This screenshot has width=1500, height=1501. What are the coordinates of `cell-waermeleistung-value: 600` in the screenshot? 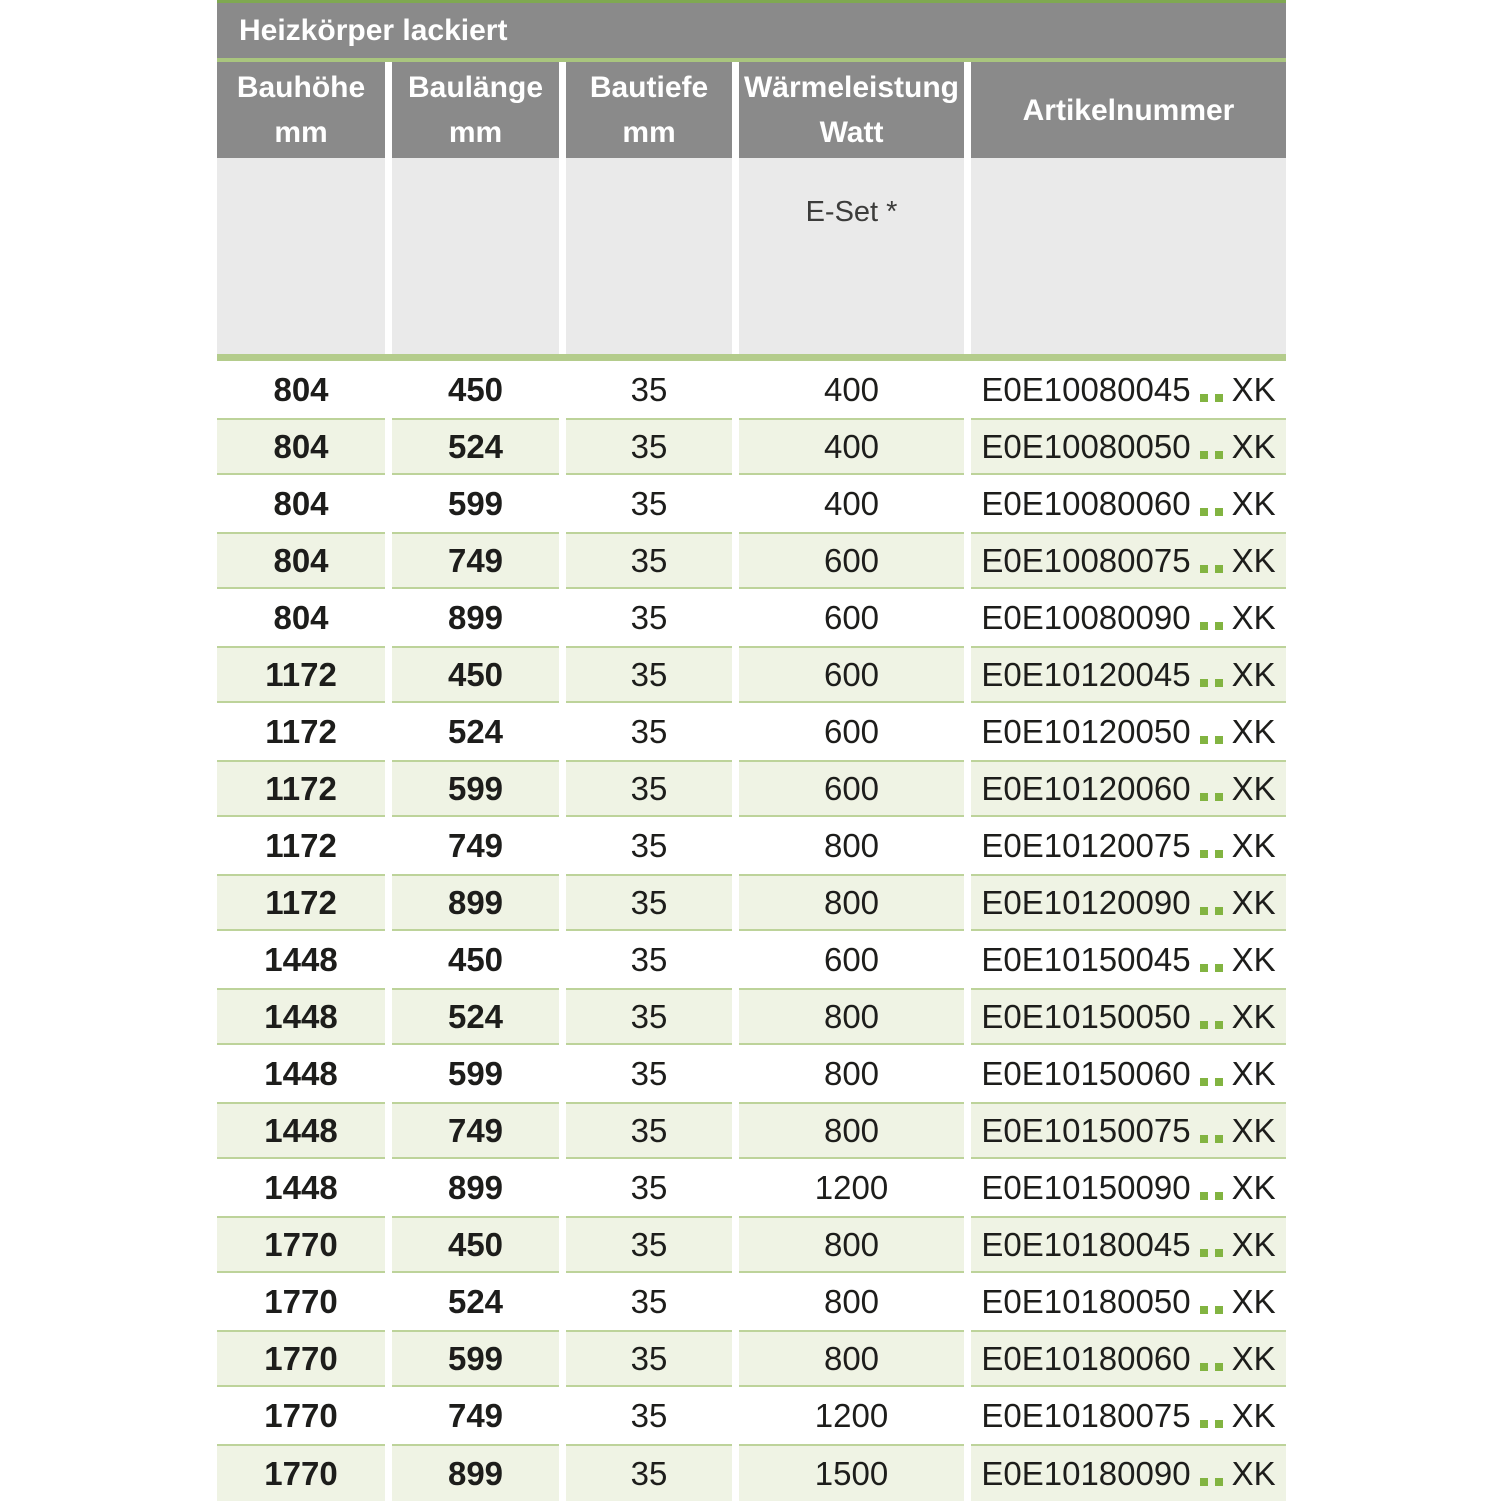 It's located at (851, 959).